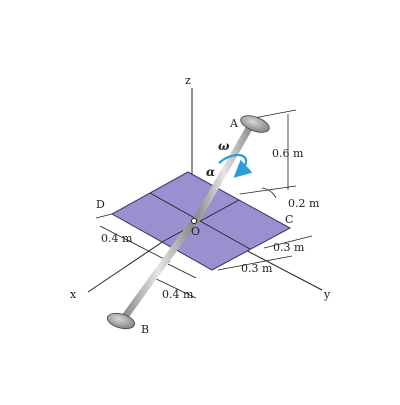 Image resolution: width=400 pixels, height=405 pixels. I want to click on dim-line-0-3-a, so click(288, 242).